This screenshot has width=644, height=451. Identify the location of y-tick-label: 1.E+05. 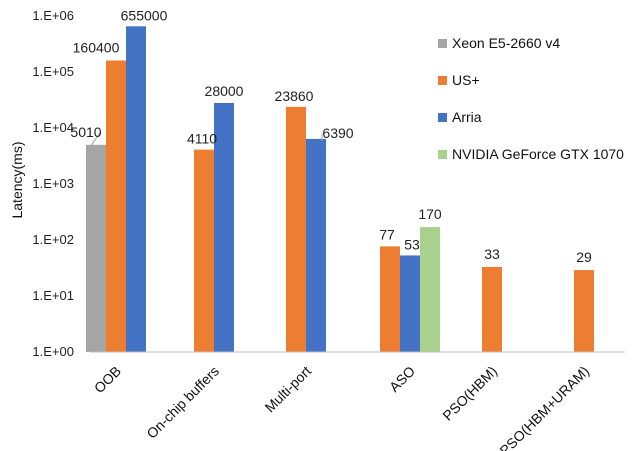
(53, 71).